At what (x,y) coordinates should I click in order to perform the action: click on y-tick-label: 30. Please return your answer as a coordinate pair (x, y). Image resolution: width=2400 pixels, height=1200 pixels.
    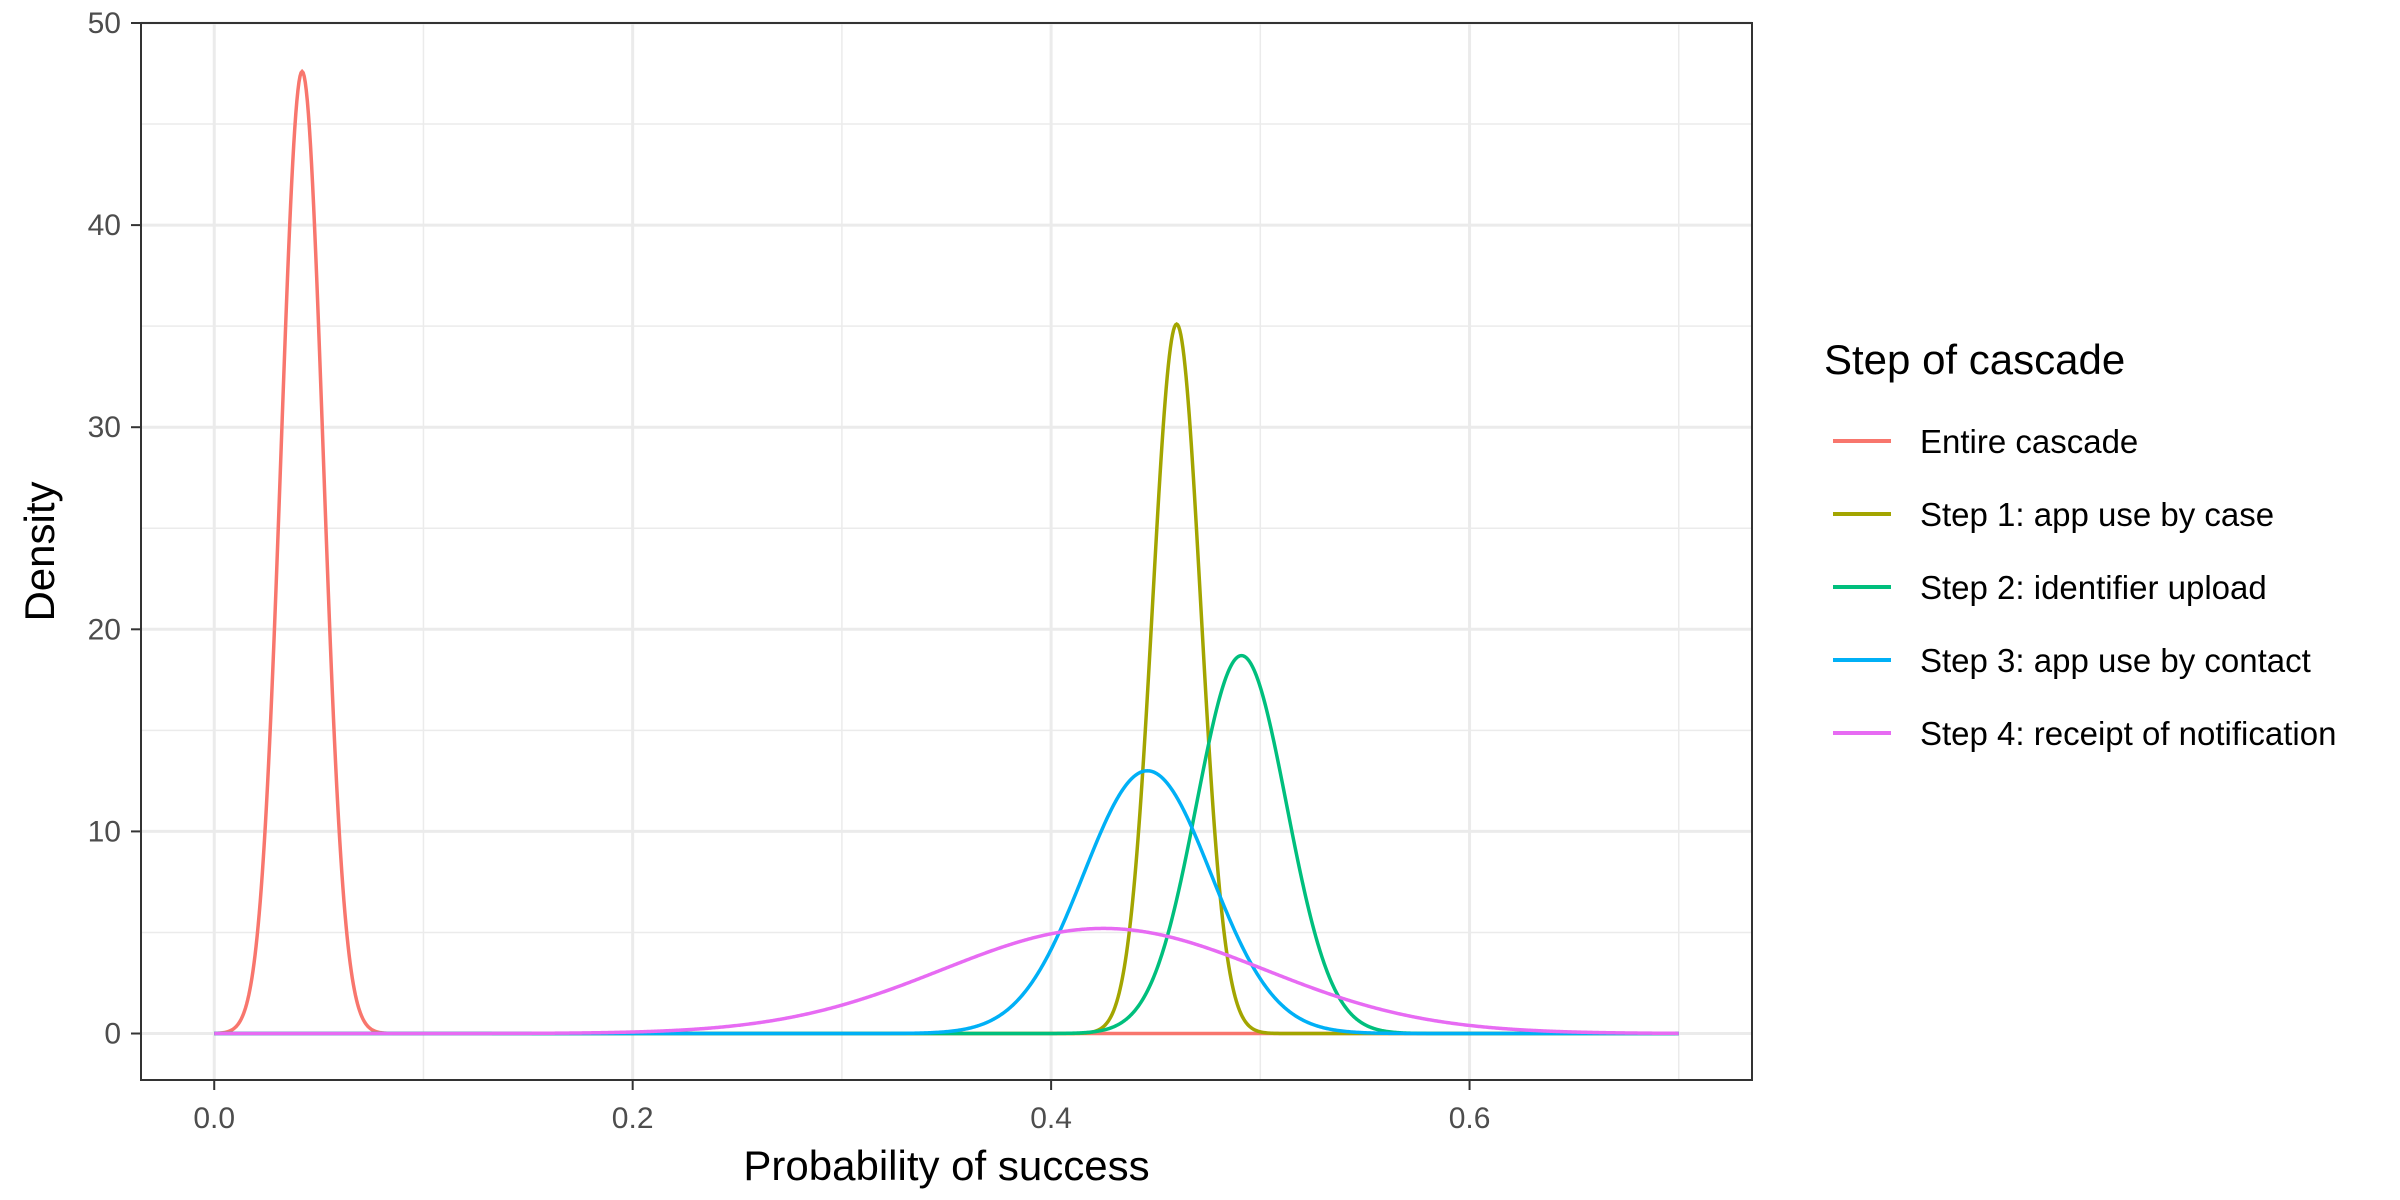
    Looking at the image, I should click on (104, 427).